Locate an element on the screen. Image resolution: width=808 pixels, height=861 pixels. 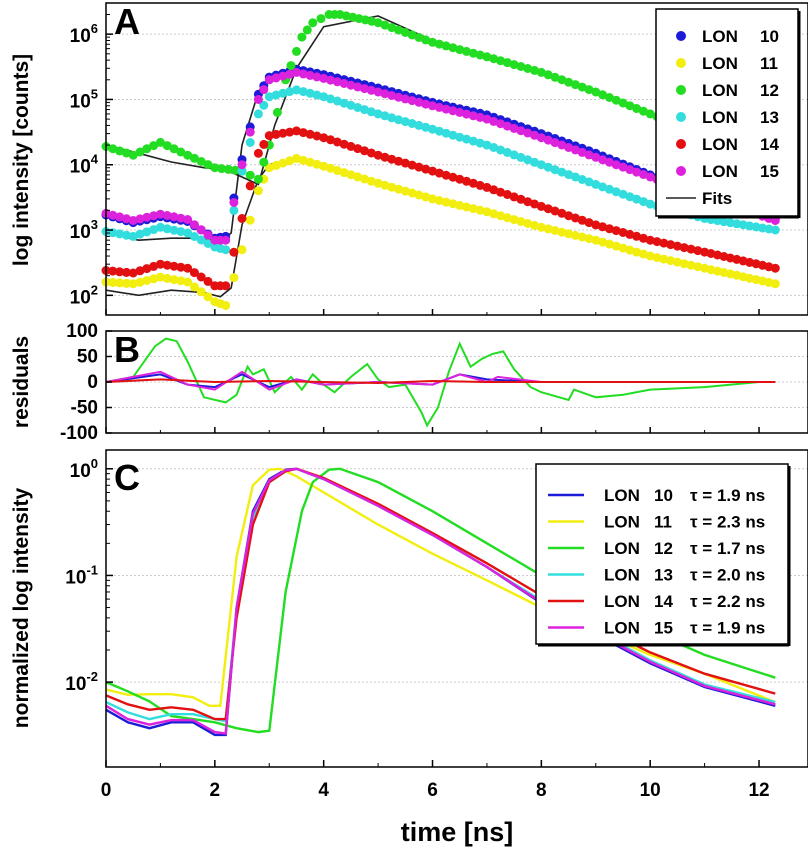
panel-c-y-tick-label: 10⁻² is located at coordinates (81, 682).